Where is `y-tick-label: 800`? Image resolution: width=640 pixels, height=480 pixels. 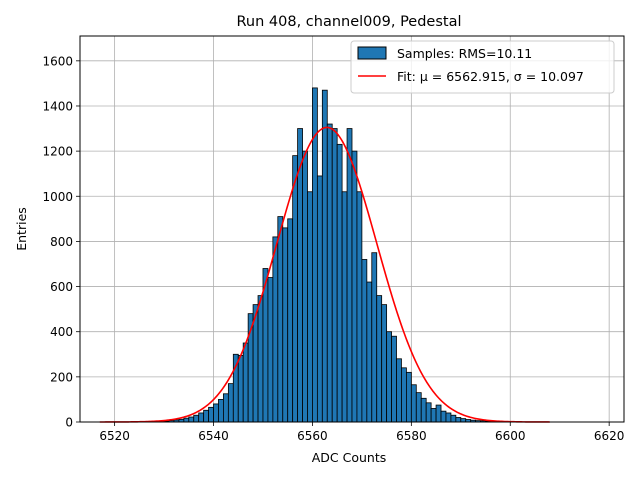
y-tick-label: 800 is located at coordinates (61, 242).